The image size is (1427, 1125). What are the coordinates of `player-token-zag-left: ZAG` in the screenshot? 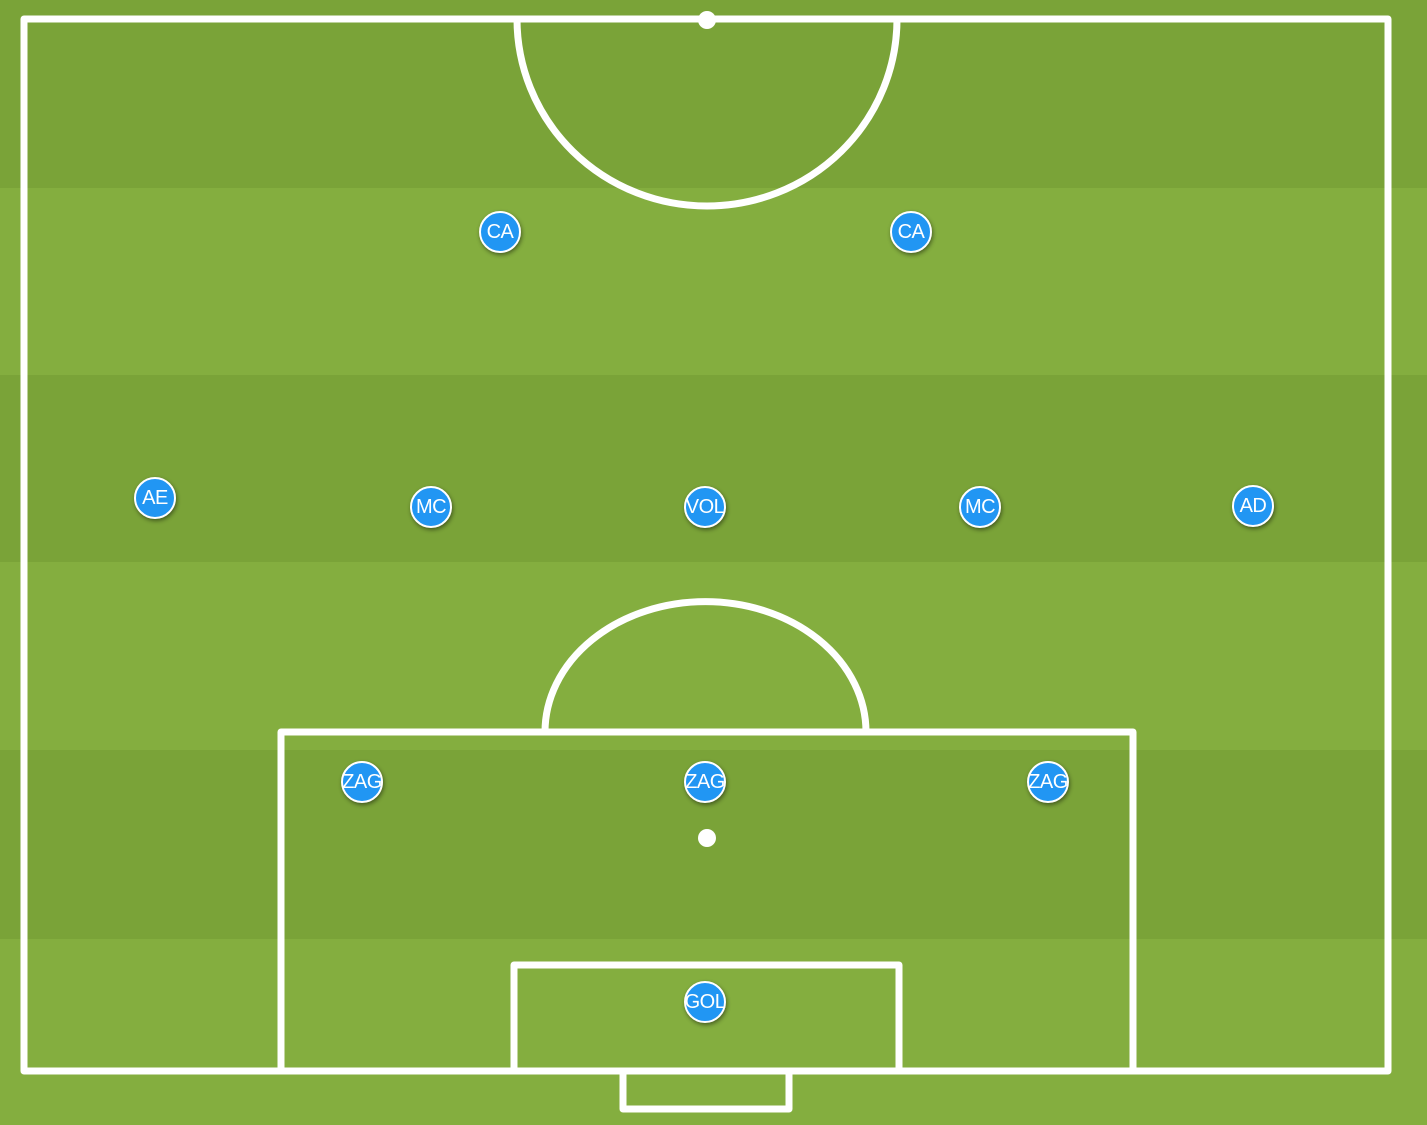 It's located at (362, 782).